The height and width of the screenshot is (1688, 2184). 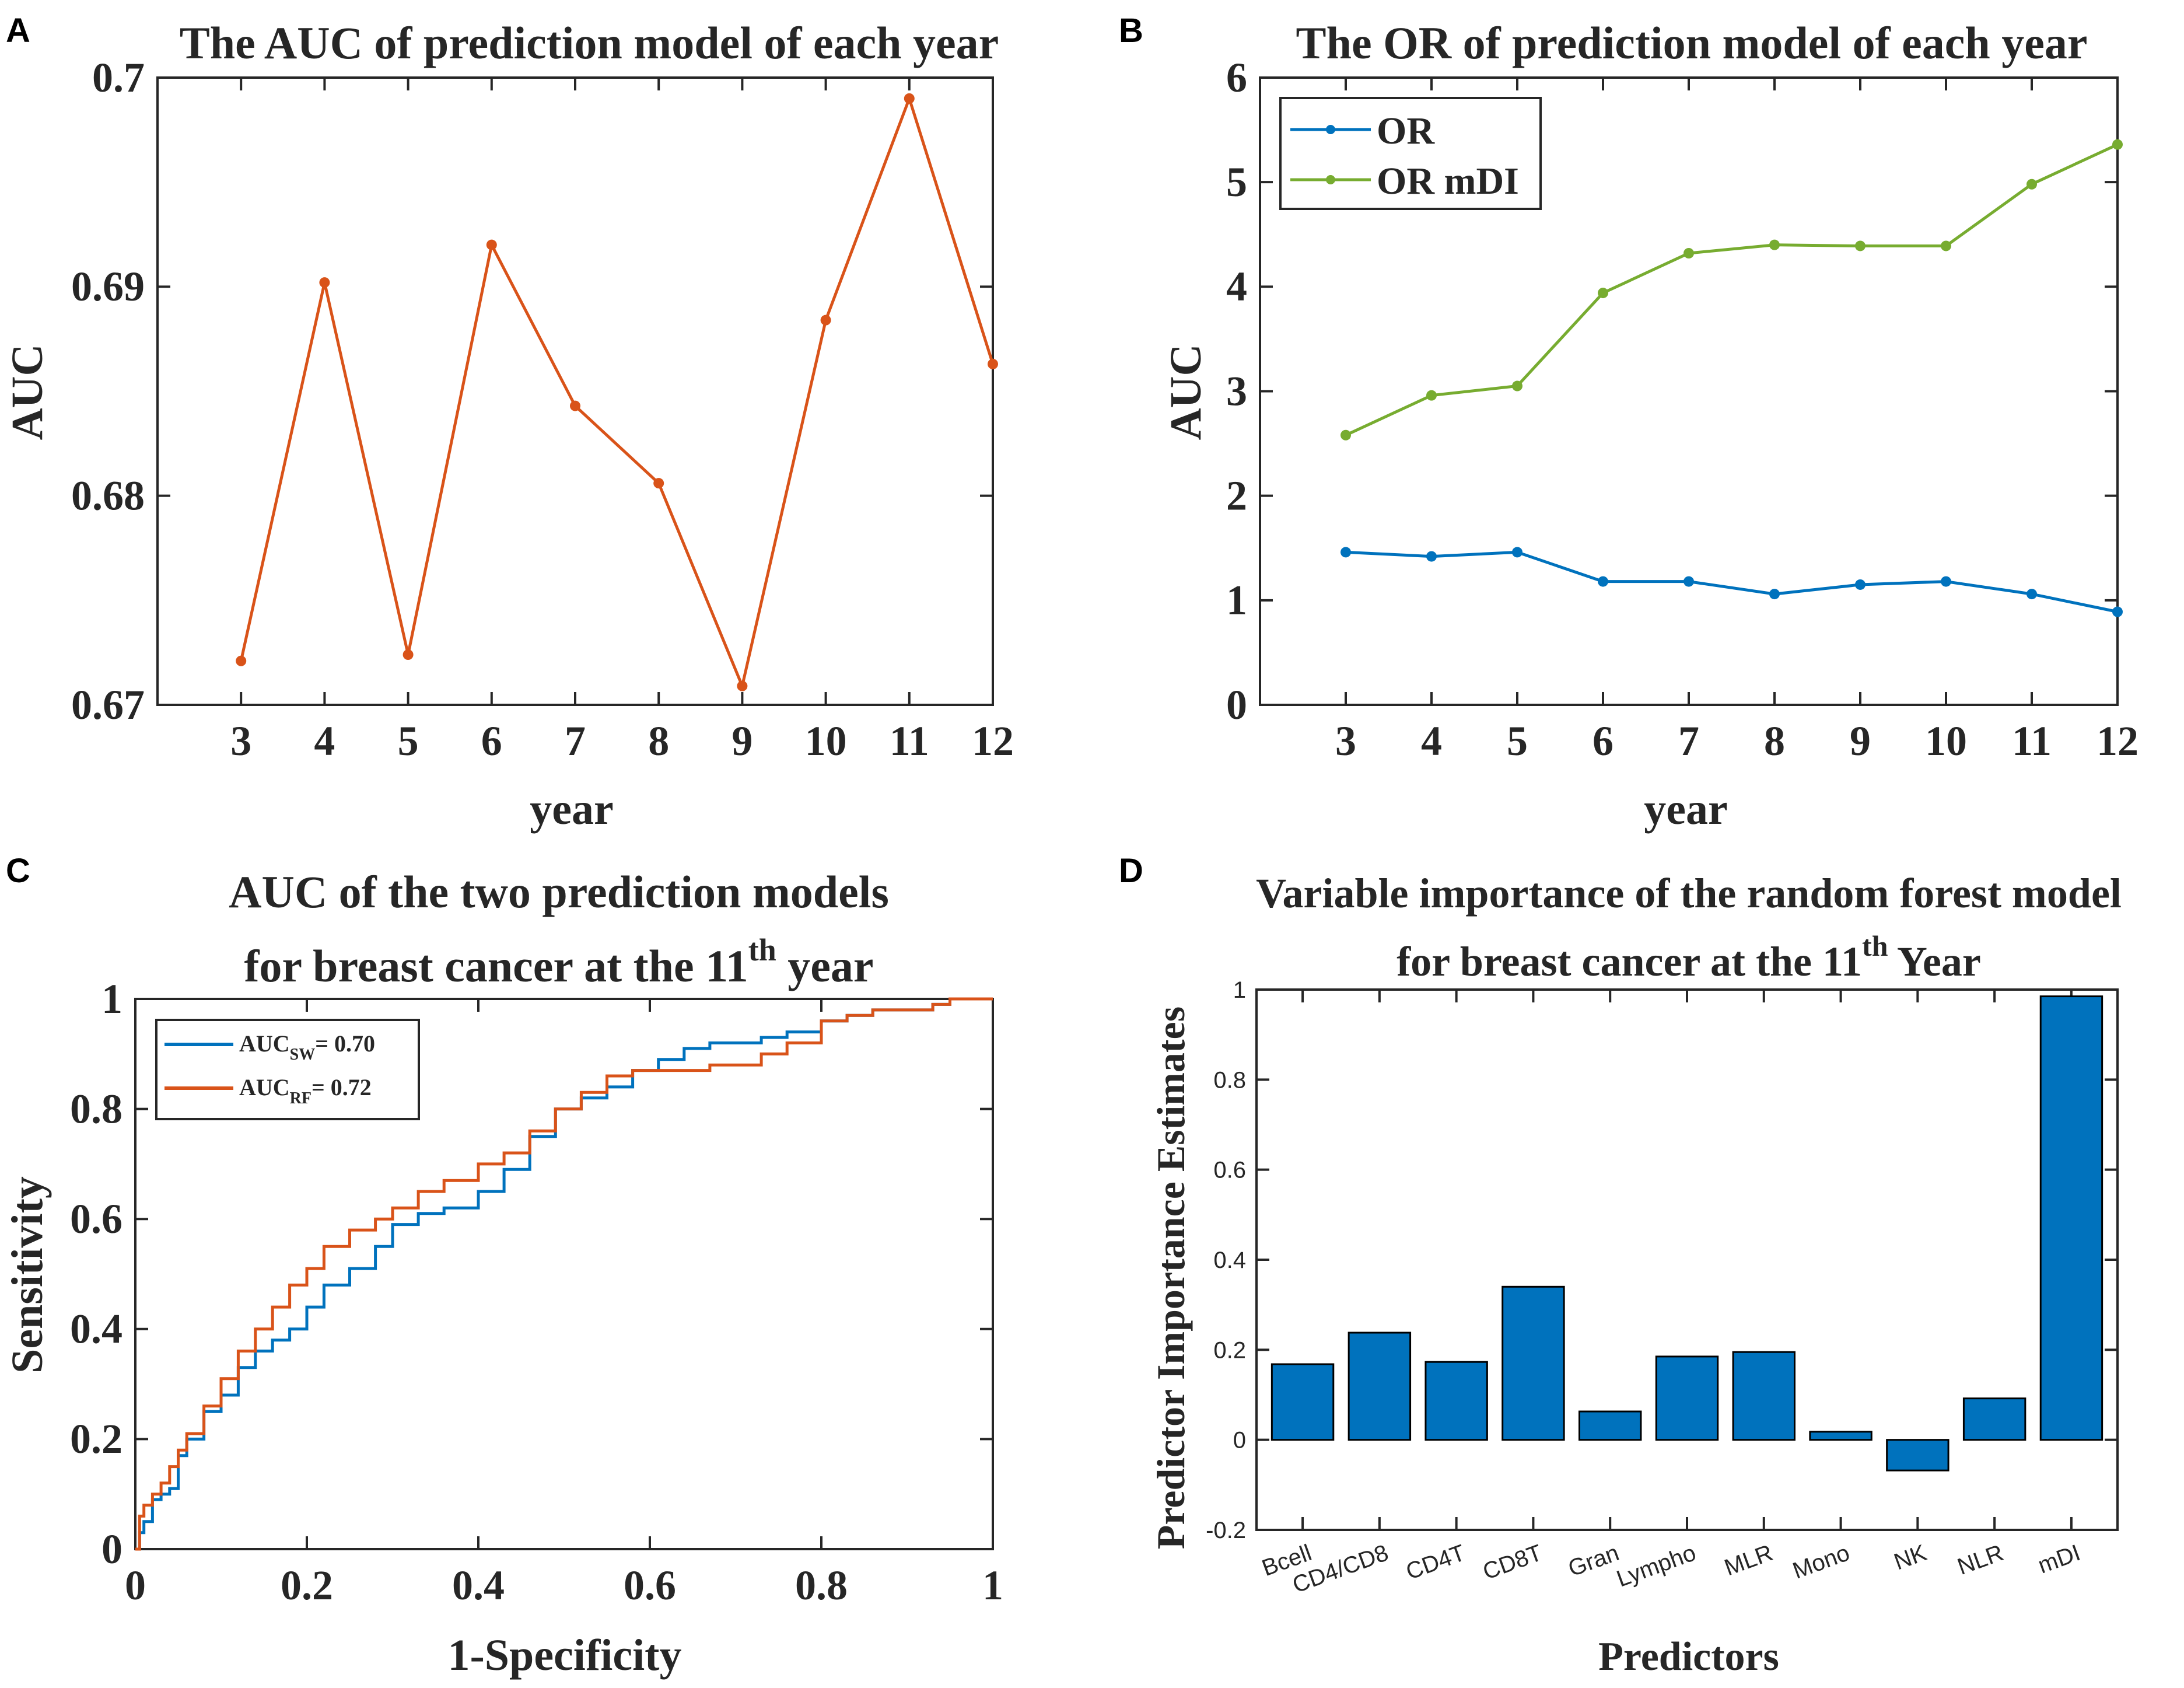 What do you see at coordinates (307, 1585) in the screenshot?
I see `panel-c-xtick-label: 0.2` at bounding box center [307, 1585].